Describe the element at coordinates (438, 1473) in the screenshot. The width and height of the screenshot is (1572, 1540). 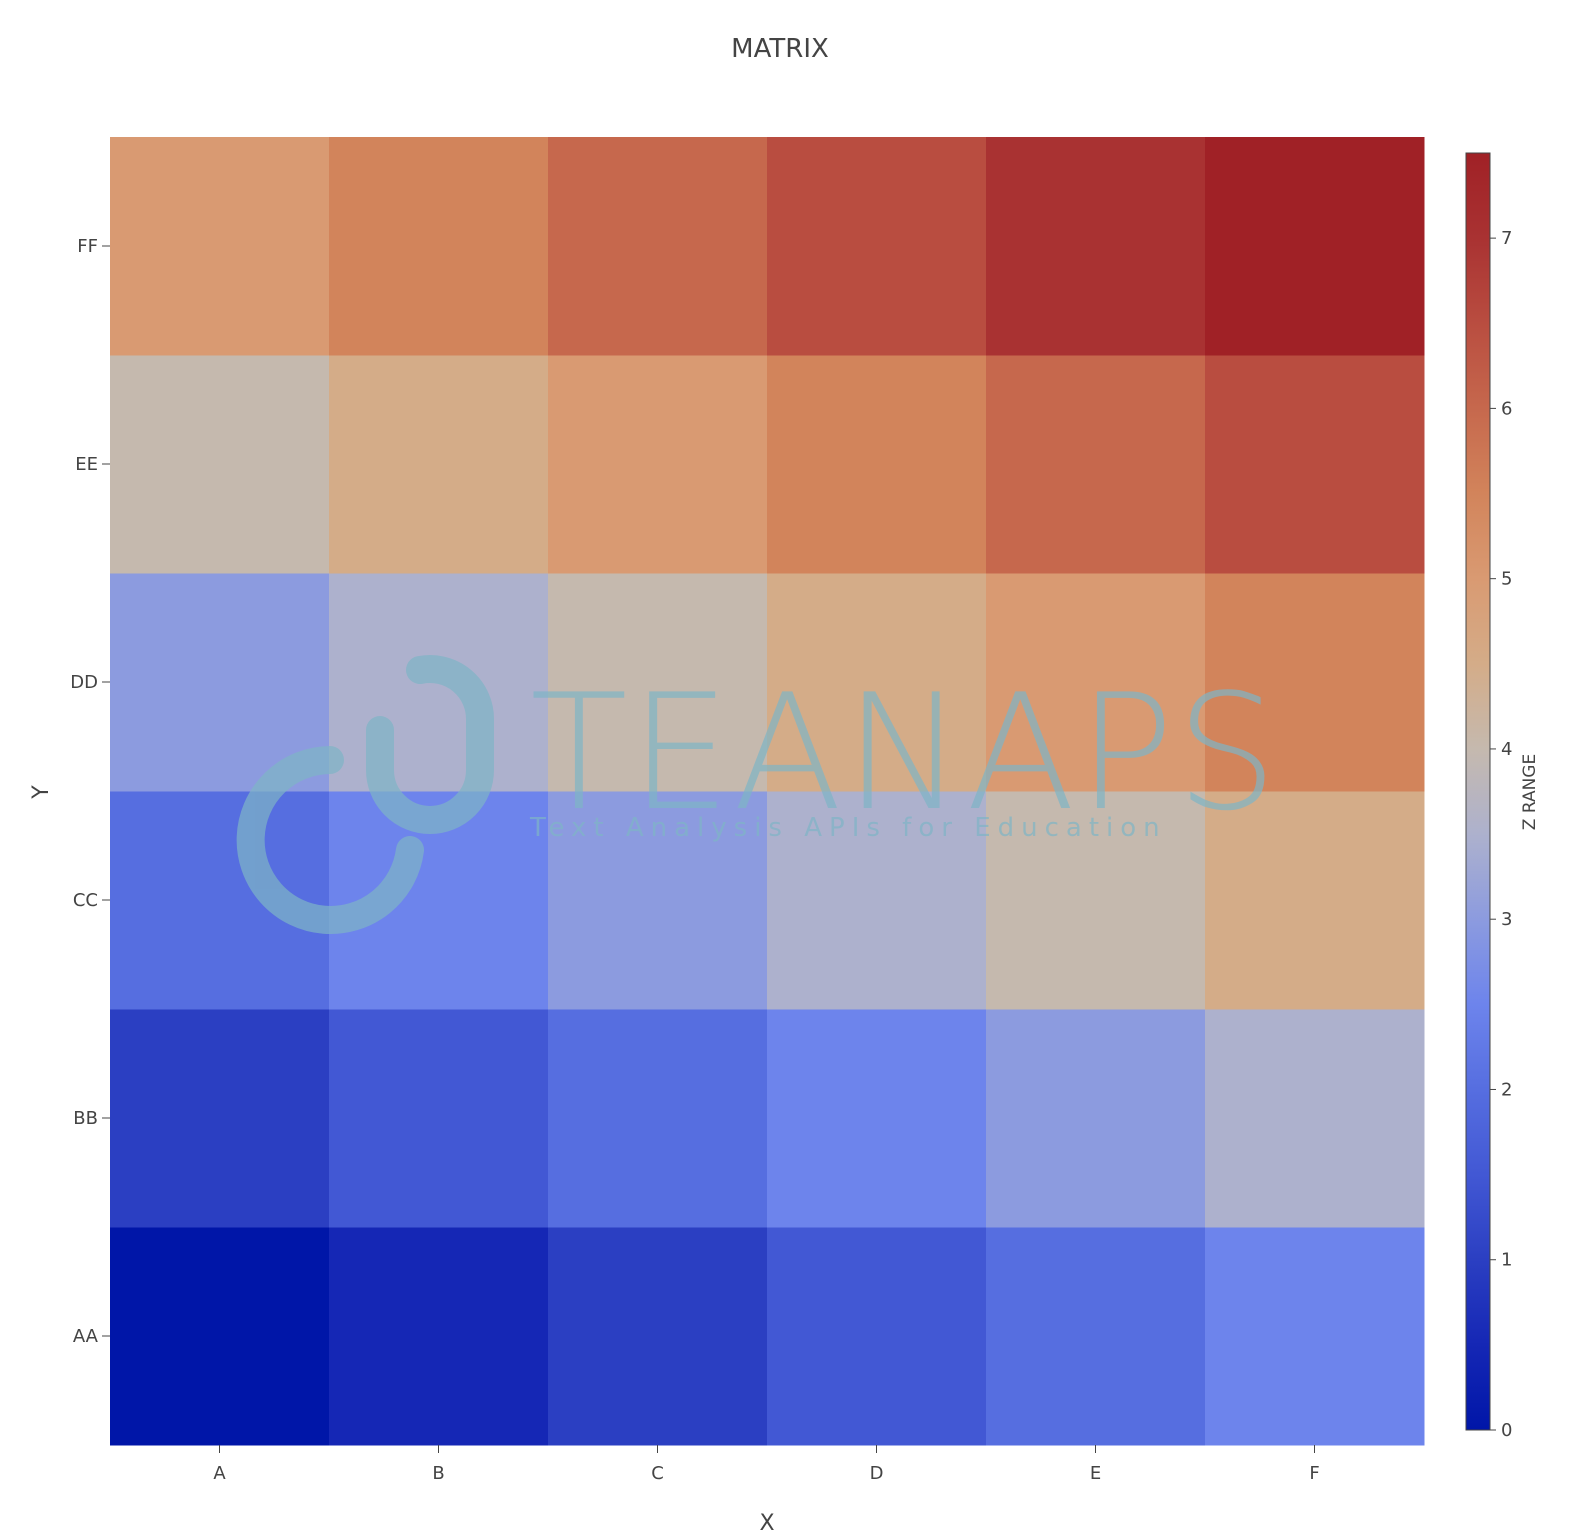
I see `x-tick-label: B` at that location.